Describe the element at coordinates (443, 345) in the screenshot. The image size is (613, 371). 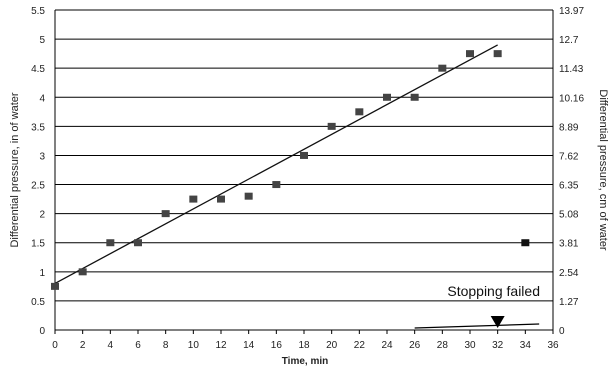
I see `x-tick-label: 28` at that location.